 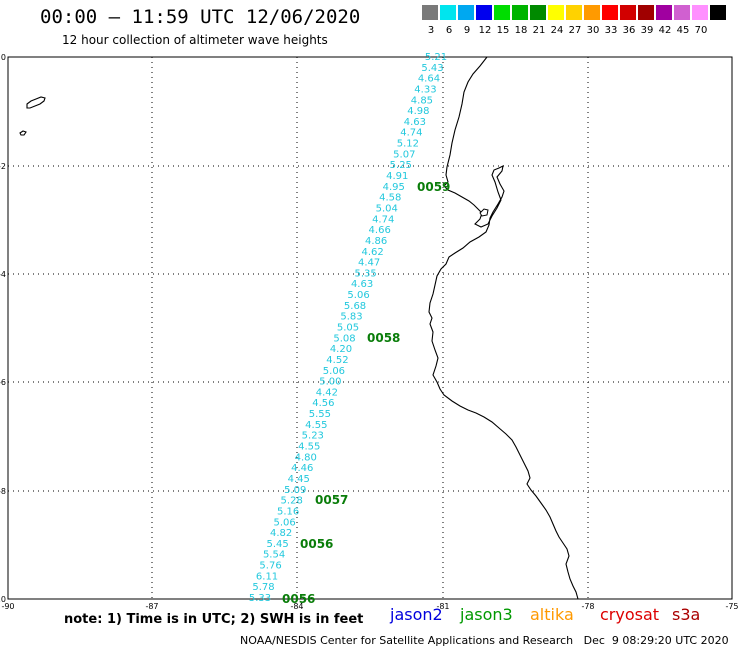 I want to click on satellite-jason3: jason3, so click(x=486, y=614).